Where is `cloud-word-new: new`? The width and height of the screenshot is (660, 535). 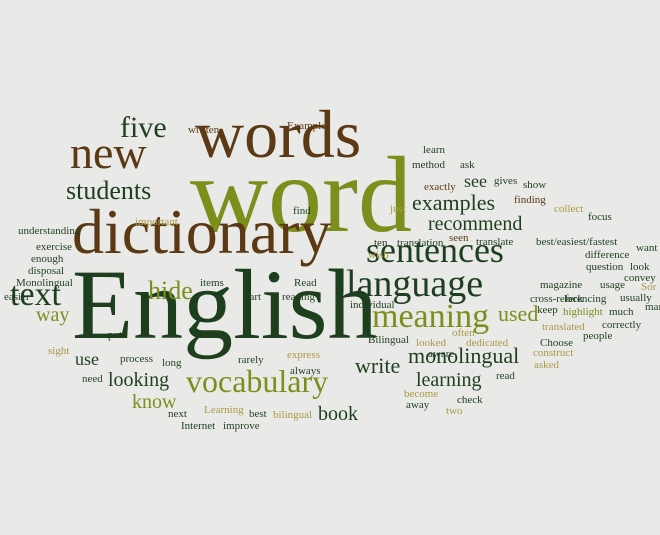 cloud-word-new: new is located at coordinates (108, 152).